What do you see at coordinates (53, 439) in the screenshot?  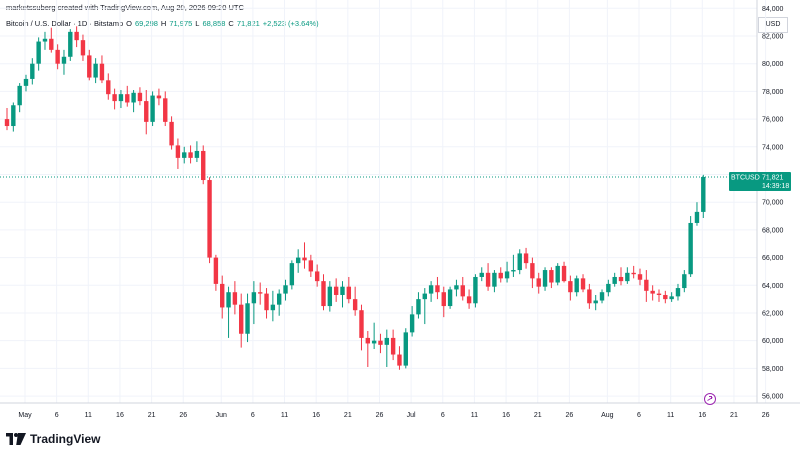 I see `tradingview-logo: TradingView` at bounding box center [53, 439].